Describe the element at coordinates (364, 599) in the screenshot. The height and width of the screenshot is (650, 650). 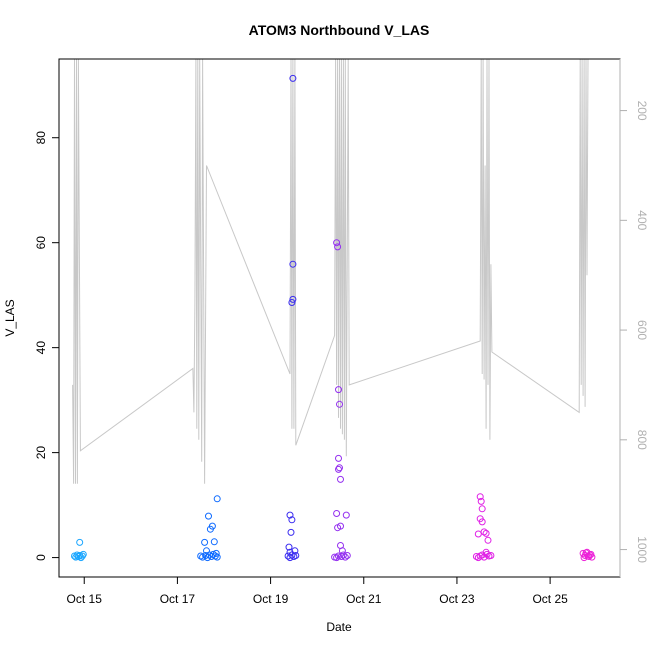
I see `x-tick-label: Oct 21` at that location.